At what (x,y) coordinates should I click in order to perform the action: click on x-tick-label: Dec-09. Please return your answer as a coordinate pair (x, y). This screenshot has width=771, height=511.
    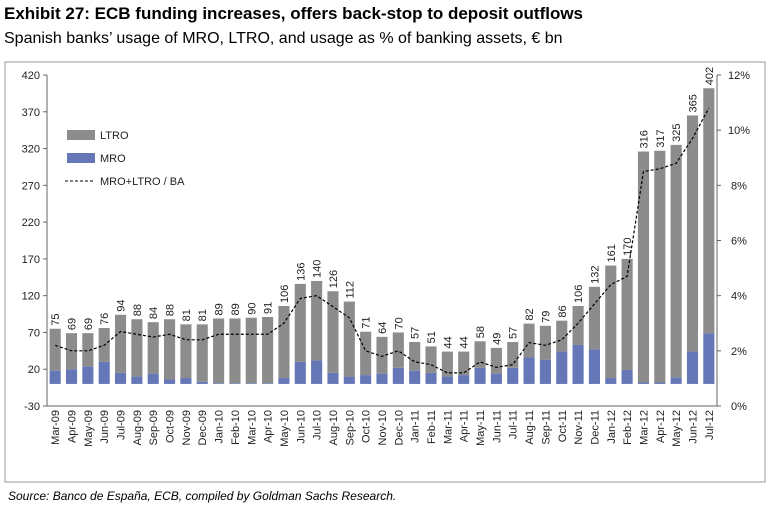
    Looking at the image, I should click on (203, 427).